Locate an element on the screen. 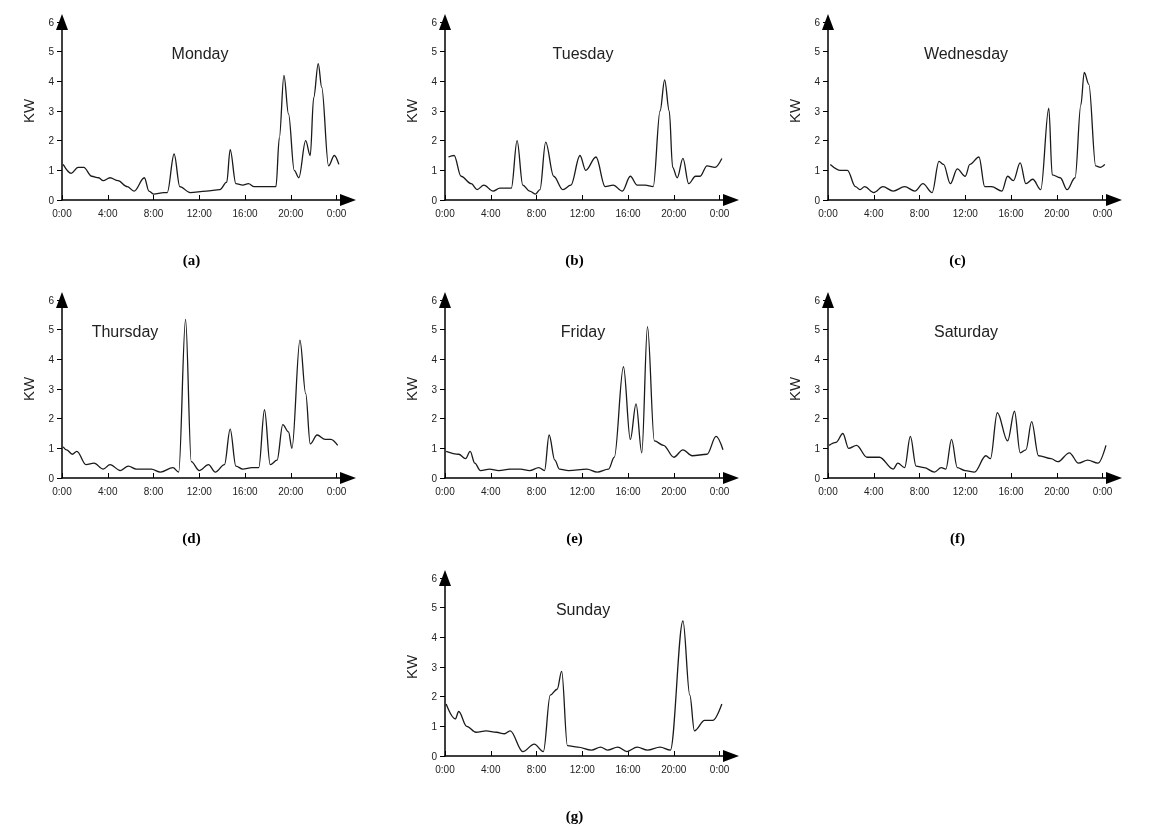 This screenshot has height=827, width=1151. text: Monday is located at coordinates (200, 53).